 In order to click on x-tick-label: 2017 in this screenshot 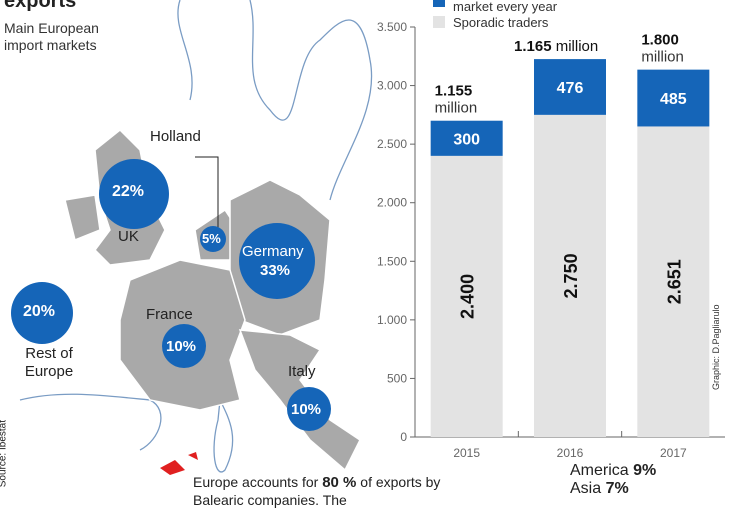, I will do `click(673, 453)`.